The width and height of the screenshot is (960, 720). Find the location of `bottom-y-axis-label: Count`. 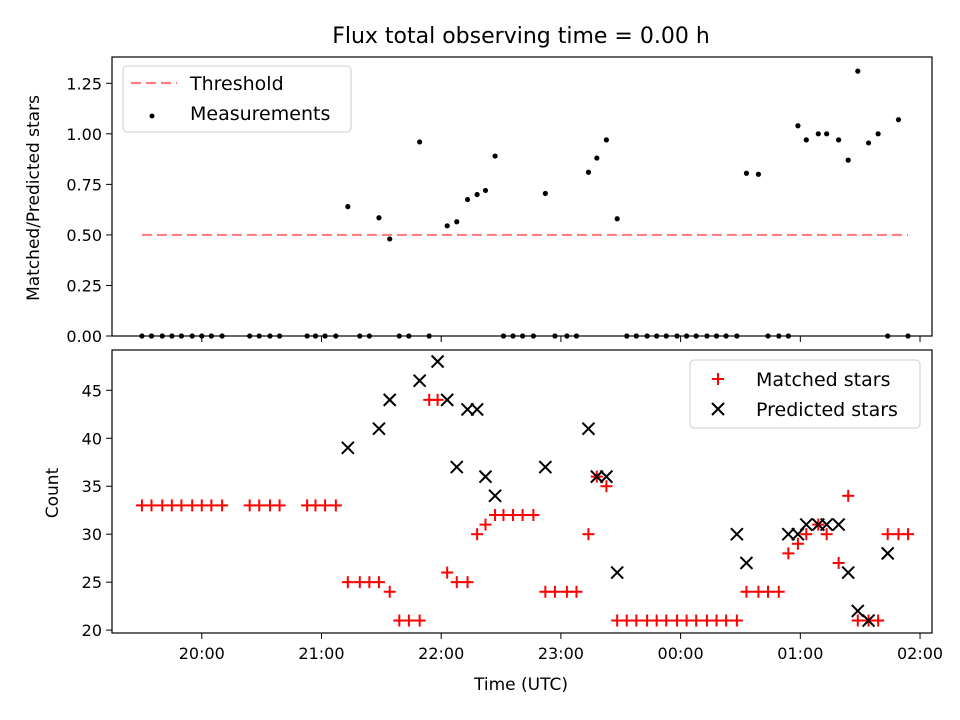

bottom-y-axis-label: Count is located at coordinates (53, 492).